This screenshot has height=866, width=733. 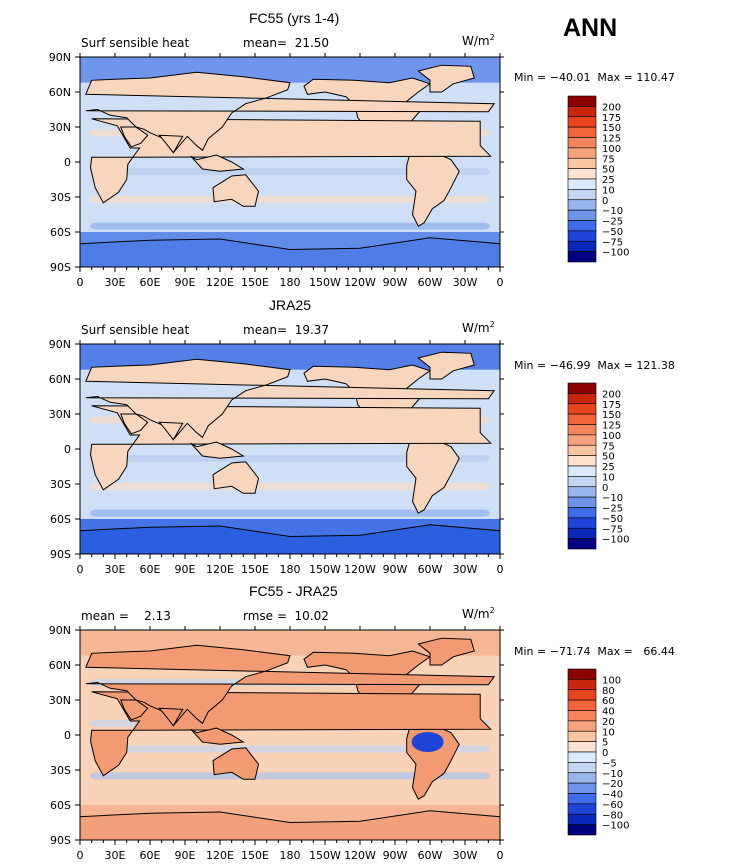 I want to click on season-label: ANN, so click(x=590, y=28).